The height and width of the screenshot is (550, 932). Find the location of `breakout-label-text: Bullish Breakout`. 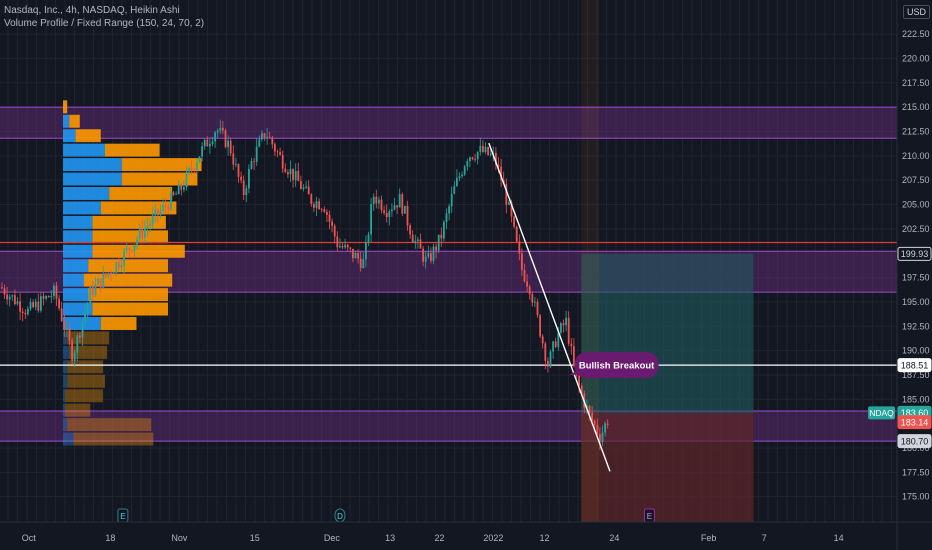

breakout-label-text: Bullish Breakout is located at coordinates (617, 366).